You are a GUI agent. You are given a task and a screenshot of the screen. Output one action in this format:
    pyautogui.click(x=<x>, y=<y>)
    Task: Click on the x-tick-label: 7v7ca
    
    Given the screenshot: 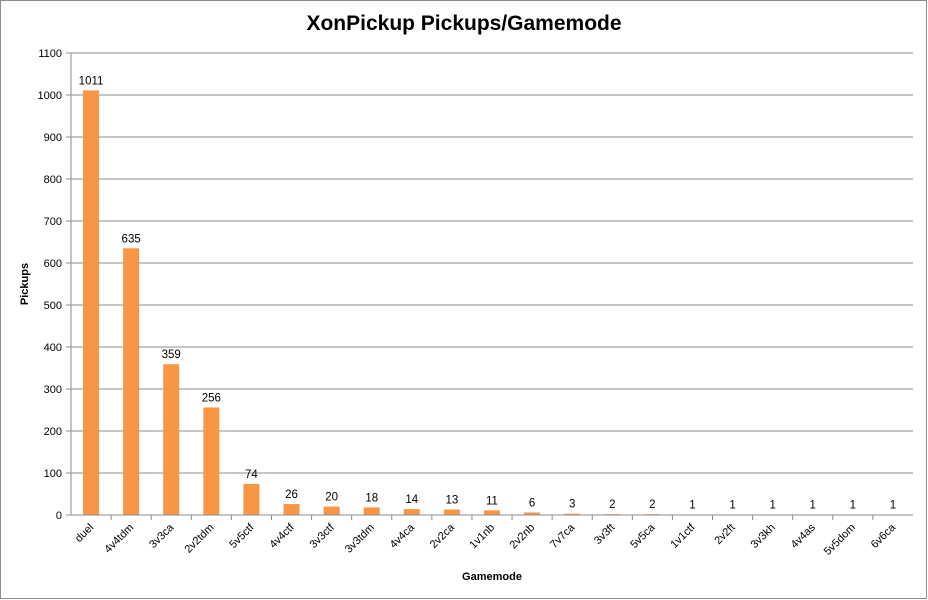 What is the action you would take?
    pyautogui.click(x=563, y=536)
    